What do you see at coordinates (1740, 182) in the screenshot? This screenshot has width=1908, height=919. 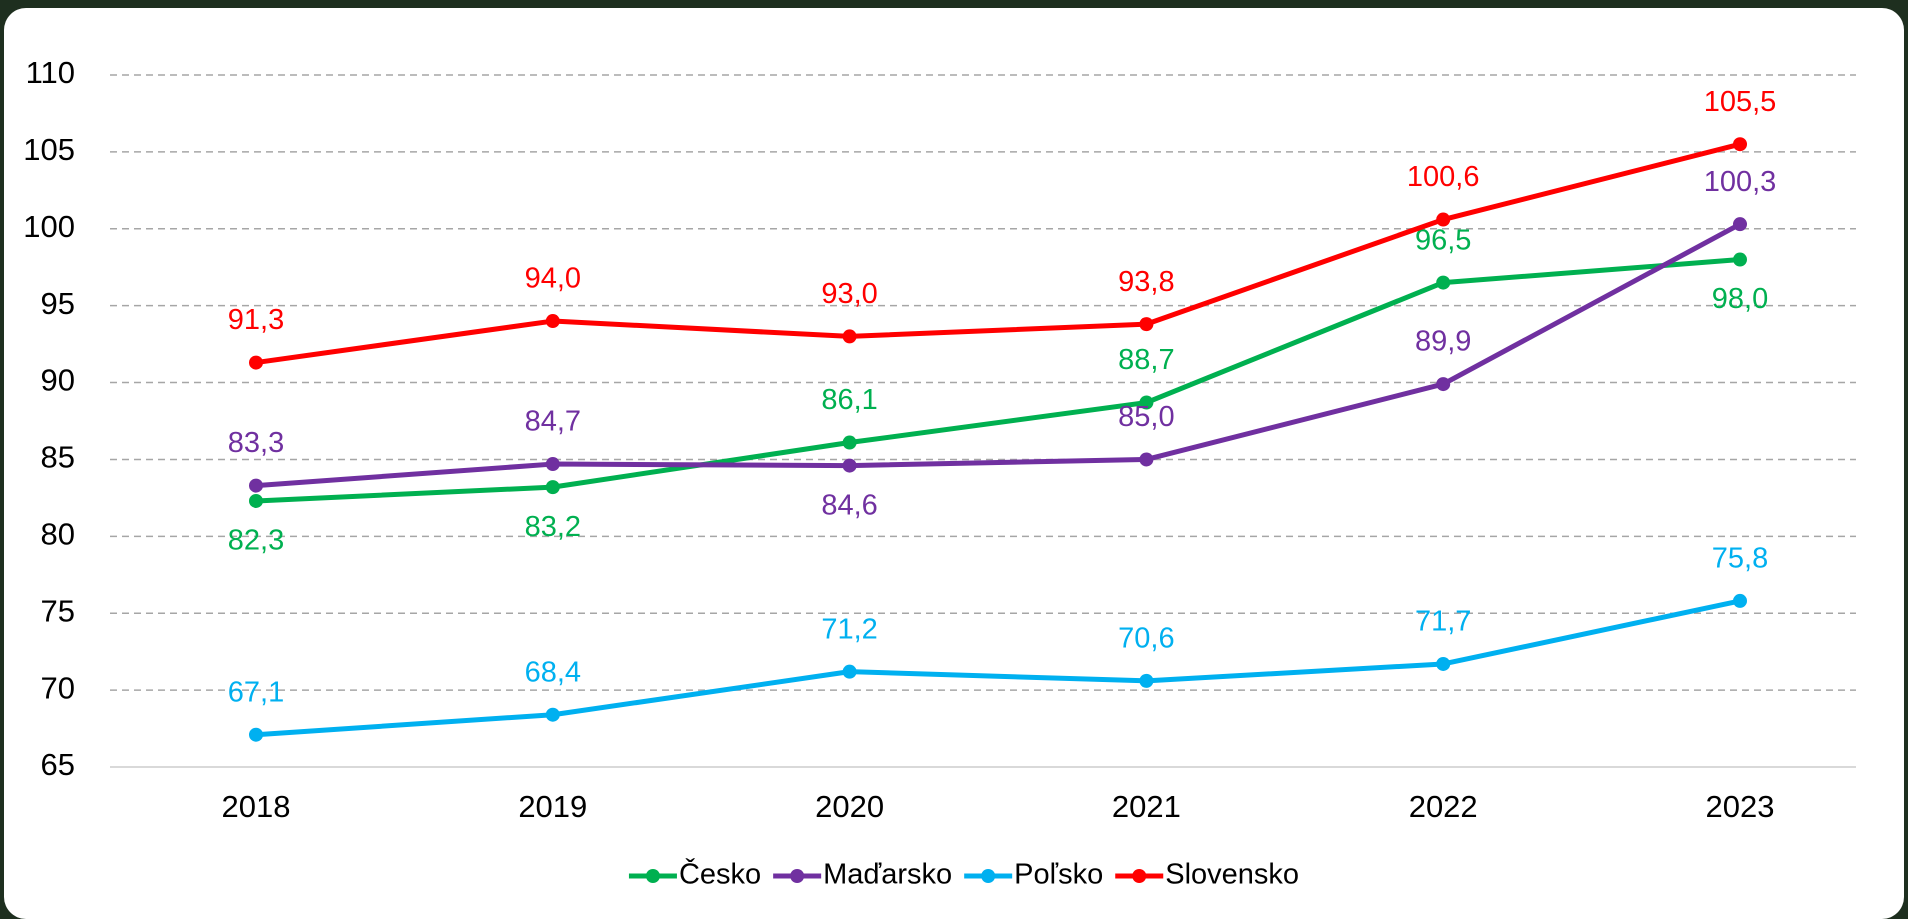 I see `data-label: 100,3` at bounding box center [1740, 182].